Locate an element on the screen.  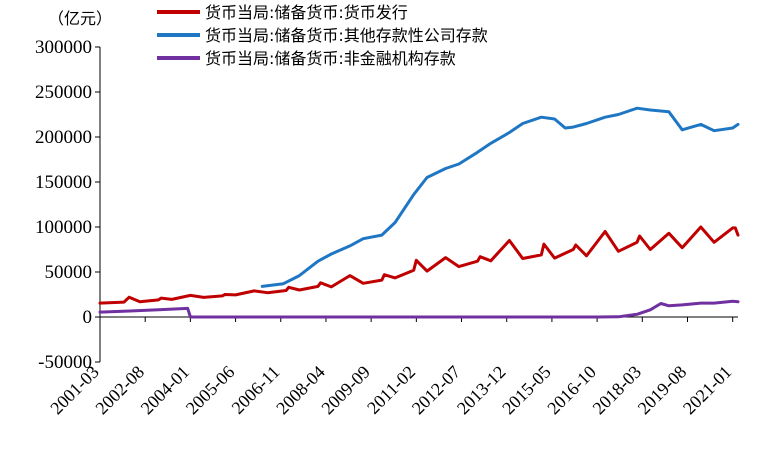
legend-label: 货币当局:储备货币:其他存款性公司存款 is located at coordinates (346, 35).